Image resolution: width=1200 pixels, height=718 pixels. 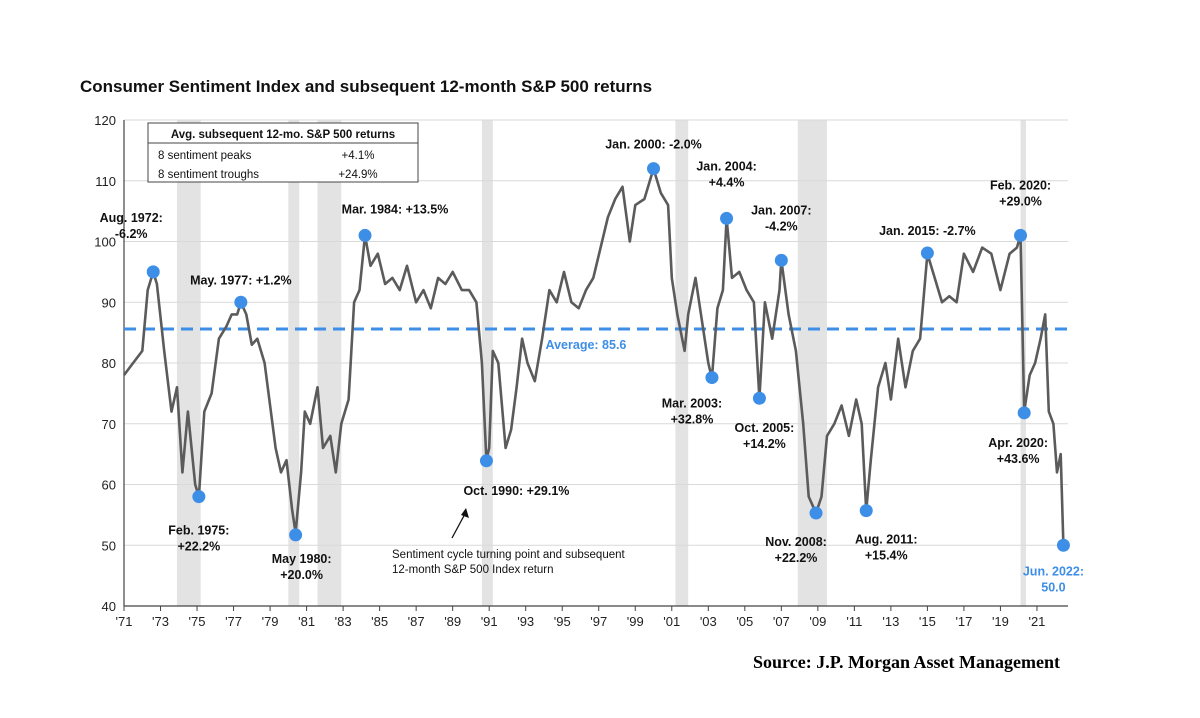 What do you see at coordinates (465, 513) in the screenshot?
I see `annotation-arrow-head` at bounding box center [465, 513].